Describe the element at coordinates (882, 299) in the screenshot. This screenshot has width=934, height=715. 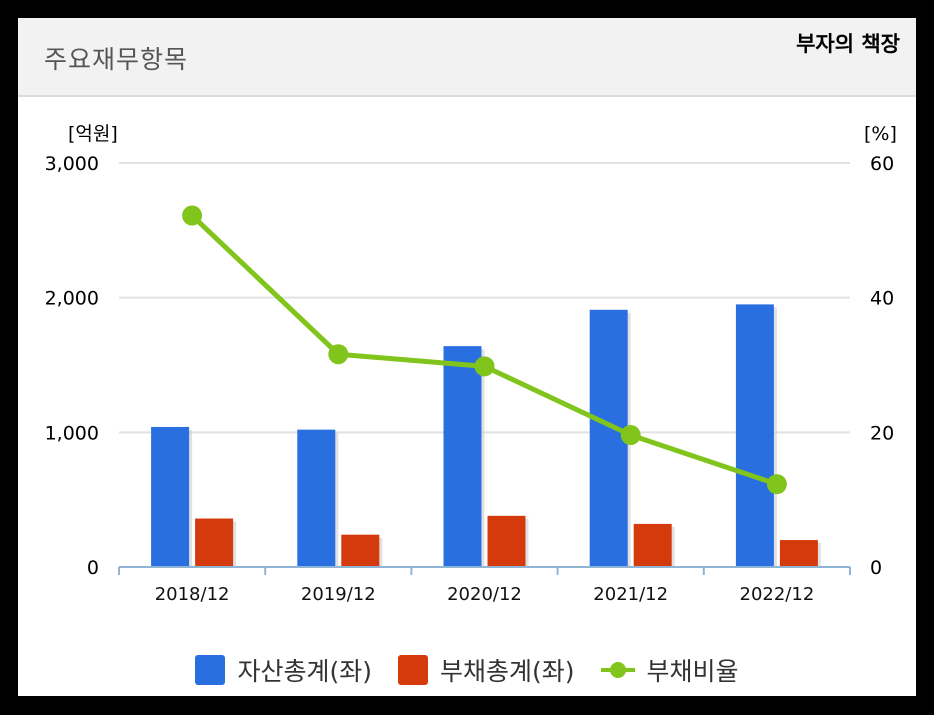
I see `y-right-tick-label: 40` at that location.